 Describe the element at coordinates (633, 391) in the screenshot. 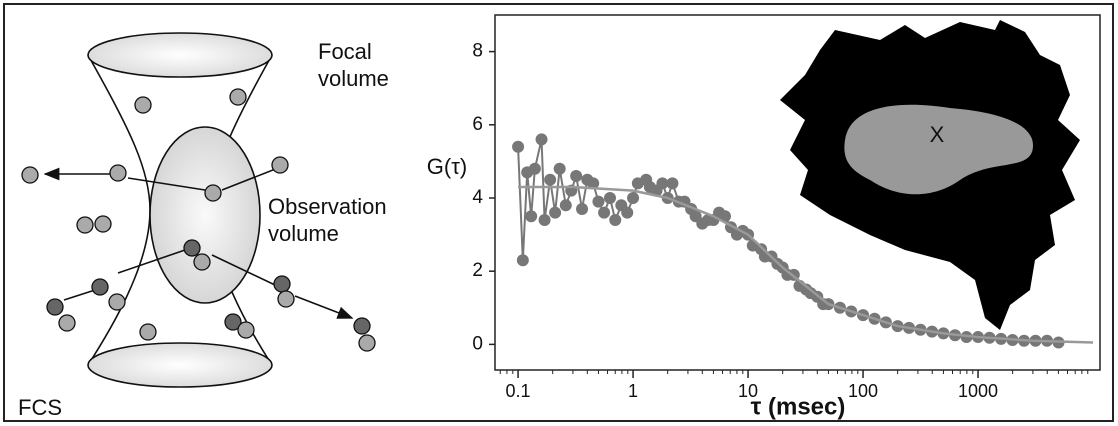

I see `x-tick-label: 1` at that location.